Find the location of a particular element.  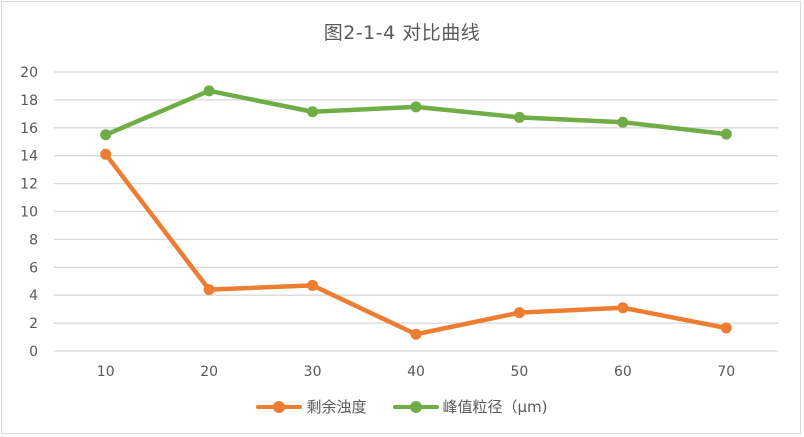

y-tick-label: 2 is located at coordinates (33, 324).